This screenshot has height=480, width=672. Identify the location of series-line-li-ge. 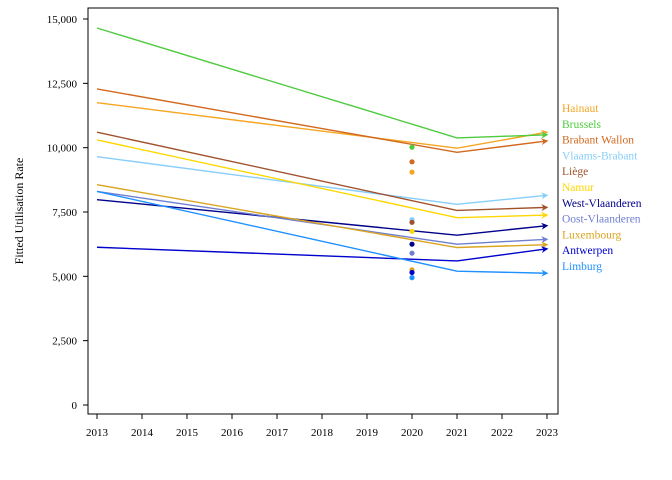
(322, 171).